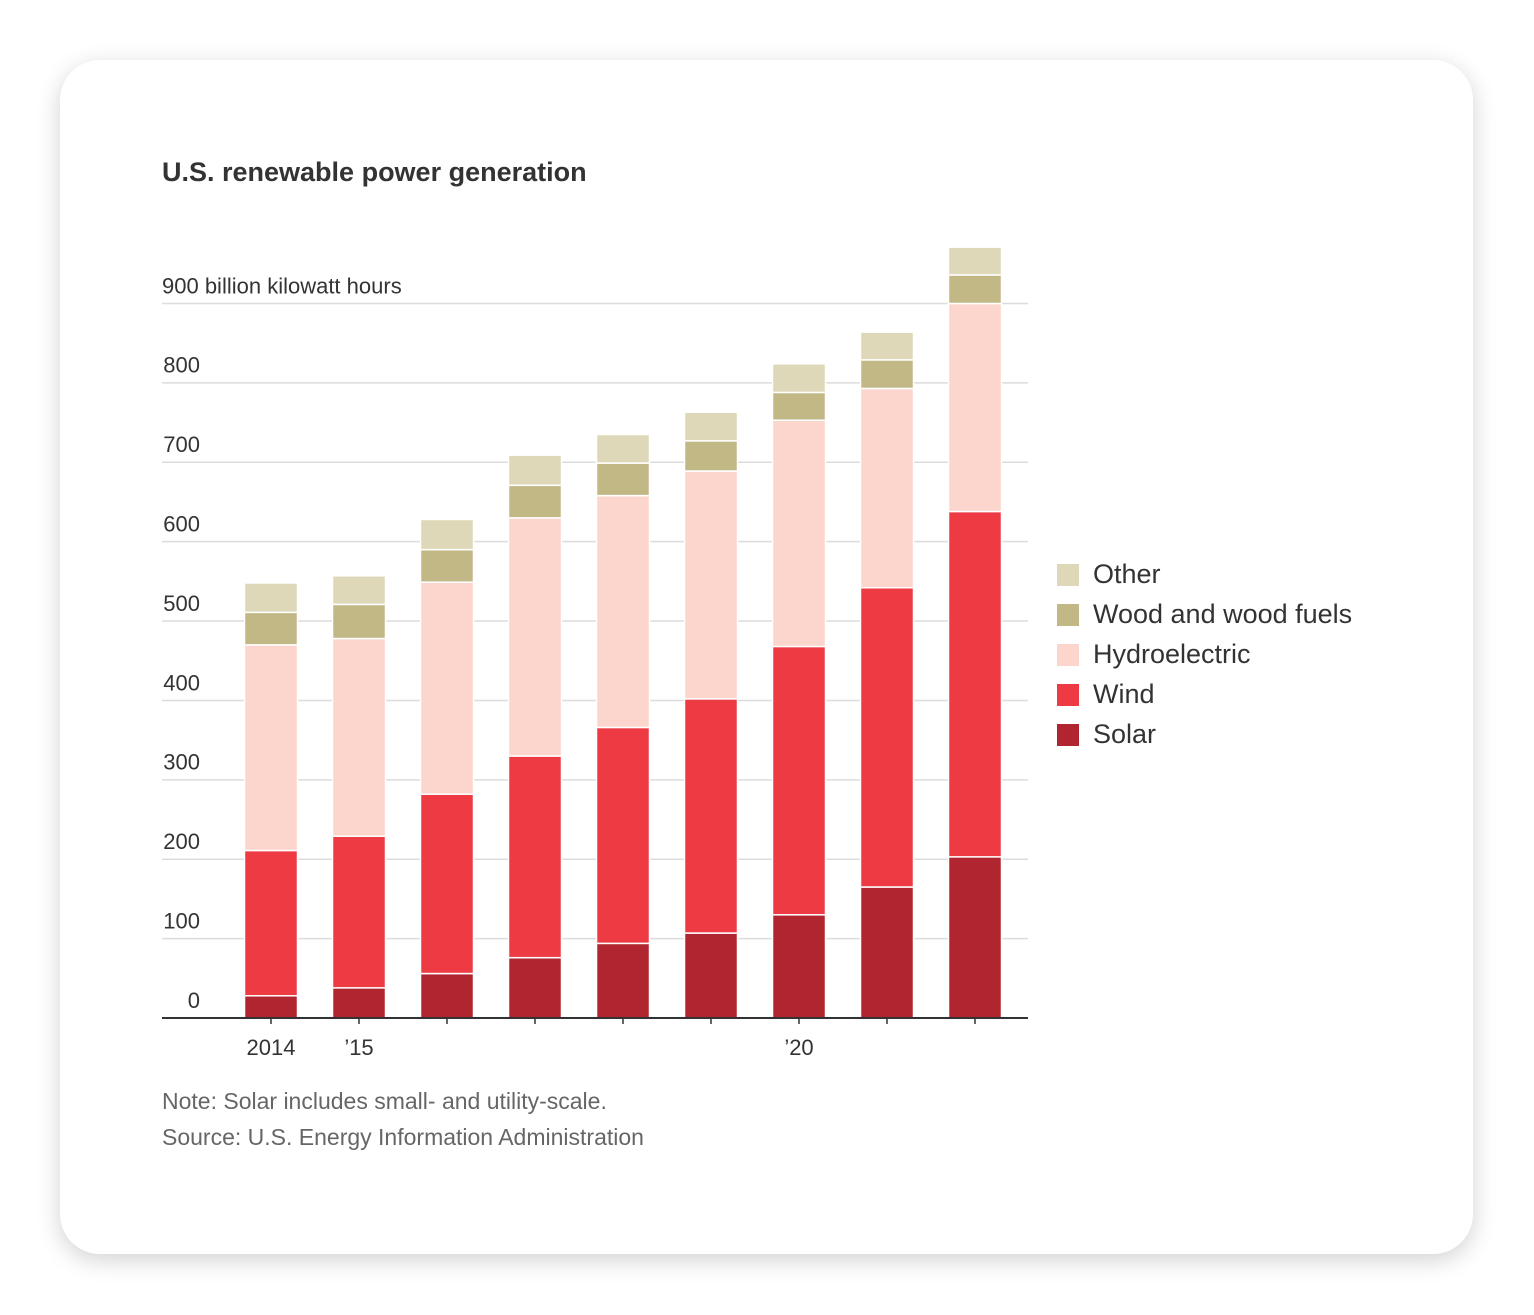 This screenshot has height=1315, width=1534. Describe the element at coordinates (181, 762) in the screenshot. I see `y-tick-label: 300` at that location.